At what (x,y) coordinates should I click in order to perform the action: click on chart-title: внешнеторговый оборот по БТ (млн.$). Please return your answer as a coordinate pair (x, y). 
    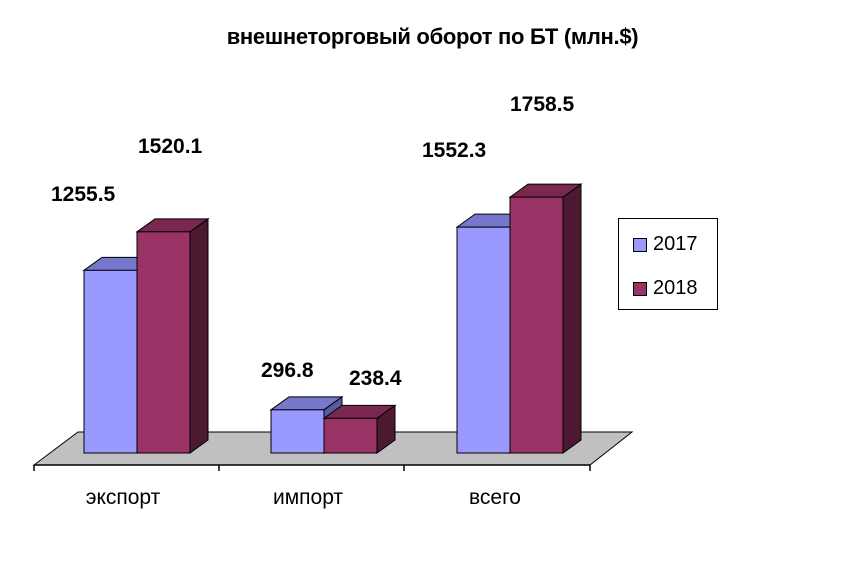
    Looking at the image, I should click on (432, 36).